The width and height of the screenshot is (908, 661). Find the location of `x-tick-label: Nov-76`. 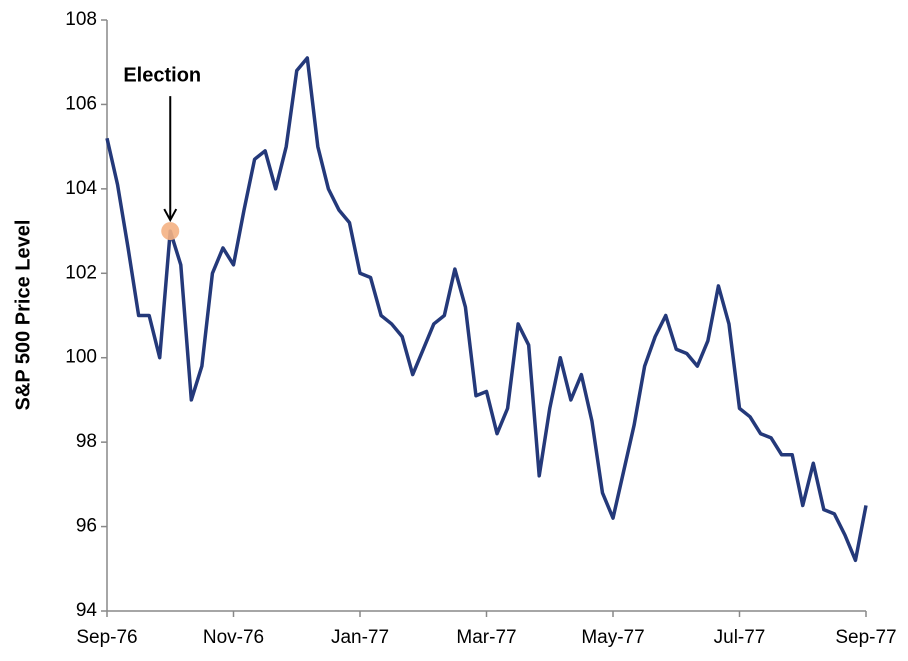

x-tick-label: Nov-76 is located at coordinates (233, 637).